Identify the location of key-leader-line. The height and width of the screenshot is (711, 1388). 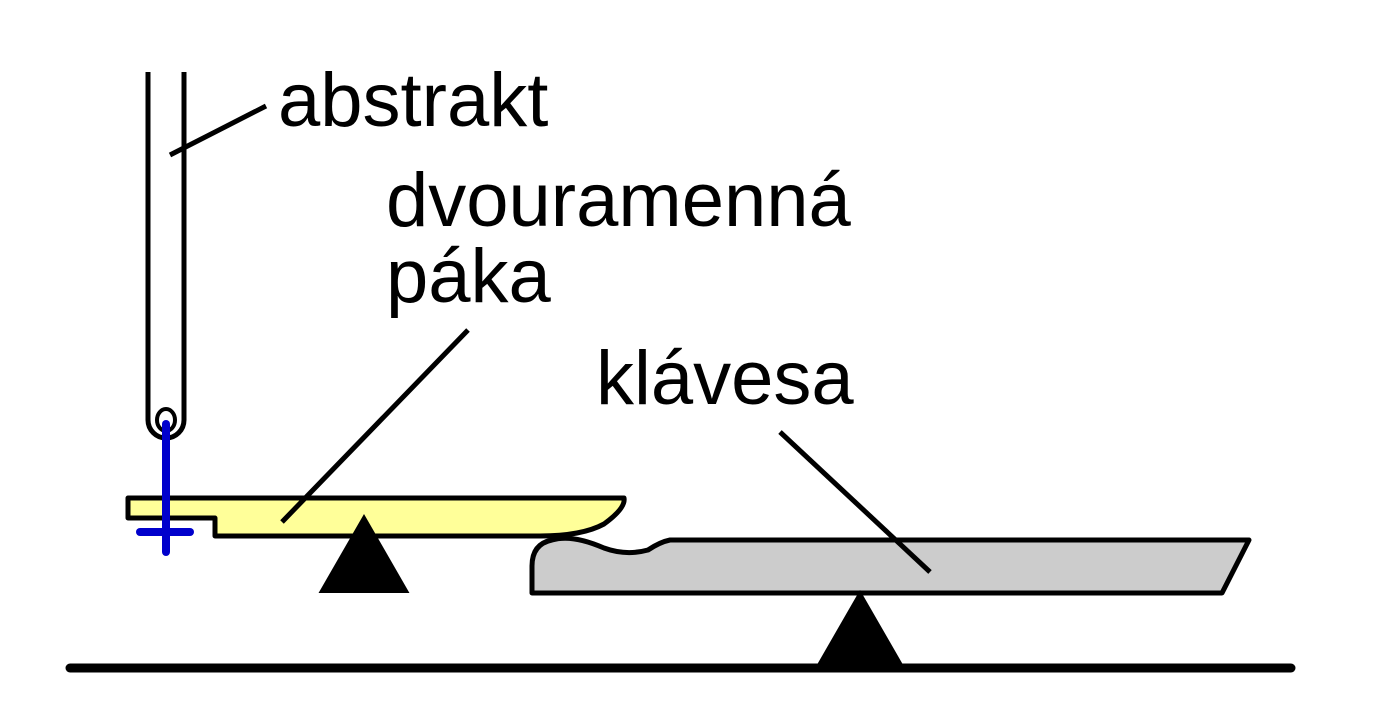
(855, 502).